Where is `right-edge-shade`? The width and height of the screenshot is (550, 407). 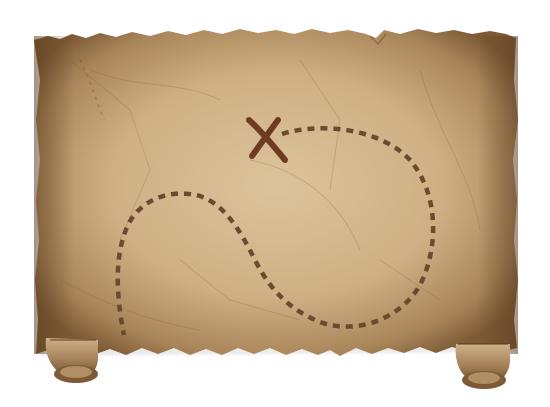
right-edge-shade is located at coordinates (498, 195).